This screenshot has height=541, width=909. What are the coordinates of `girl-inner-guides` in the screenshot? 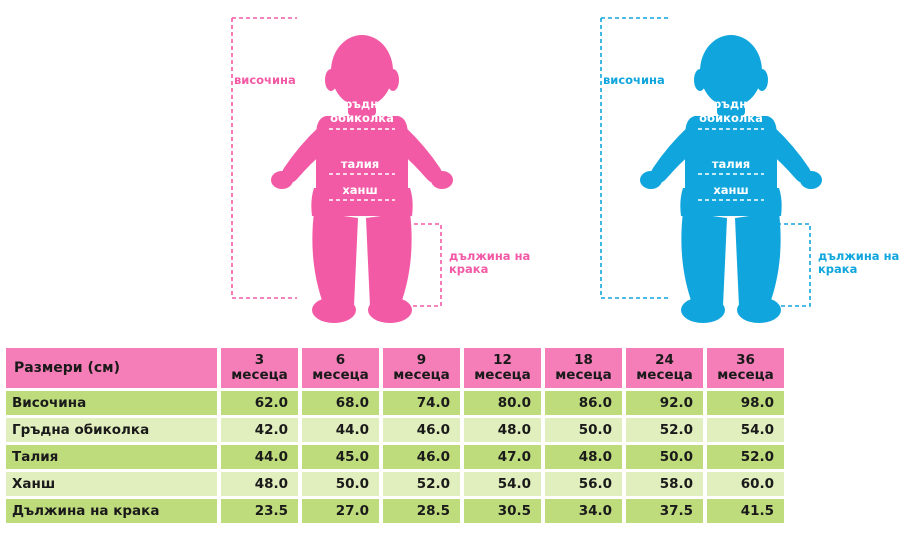 It's located at (362, 164).